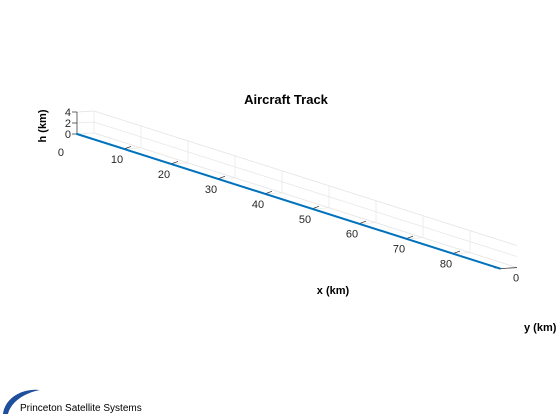 Image resolution: width=560 pixels, height=420 pixels. Describe the element at coordinates (258, 205) in the screenshot. I see `x-tick-label-40: 40` at that location.